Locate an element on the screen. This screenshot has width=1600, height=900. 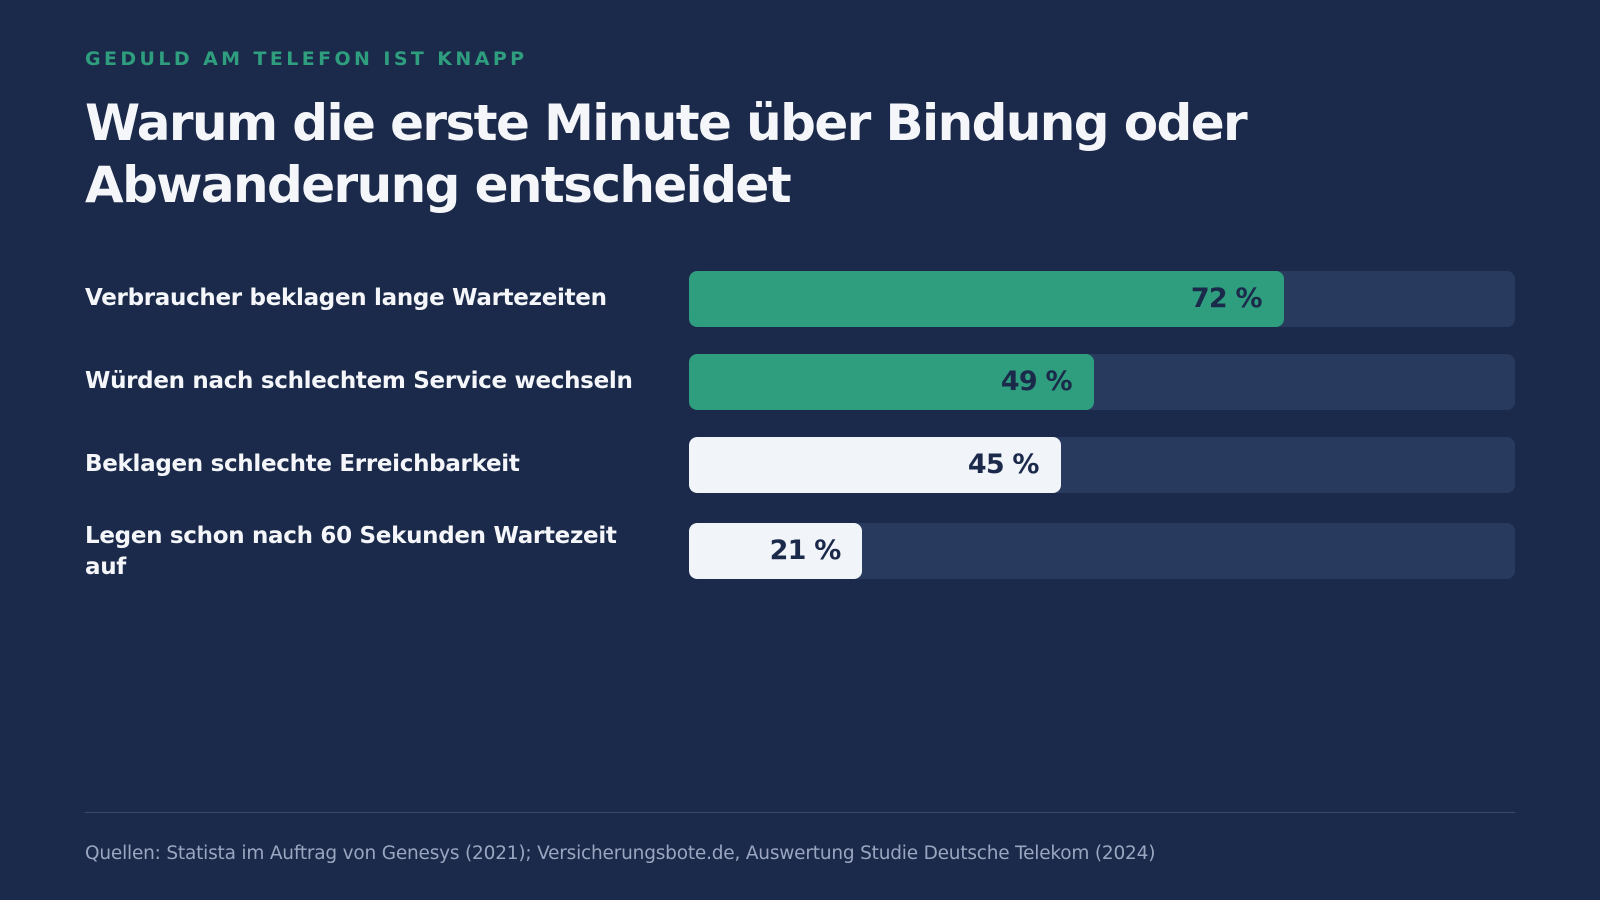
footer-divider is located at coordinates (800, 812).